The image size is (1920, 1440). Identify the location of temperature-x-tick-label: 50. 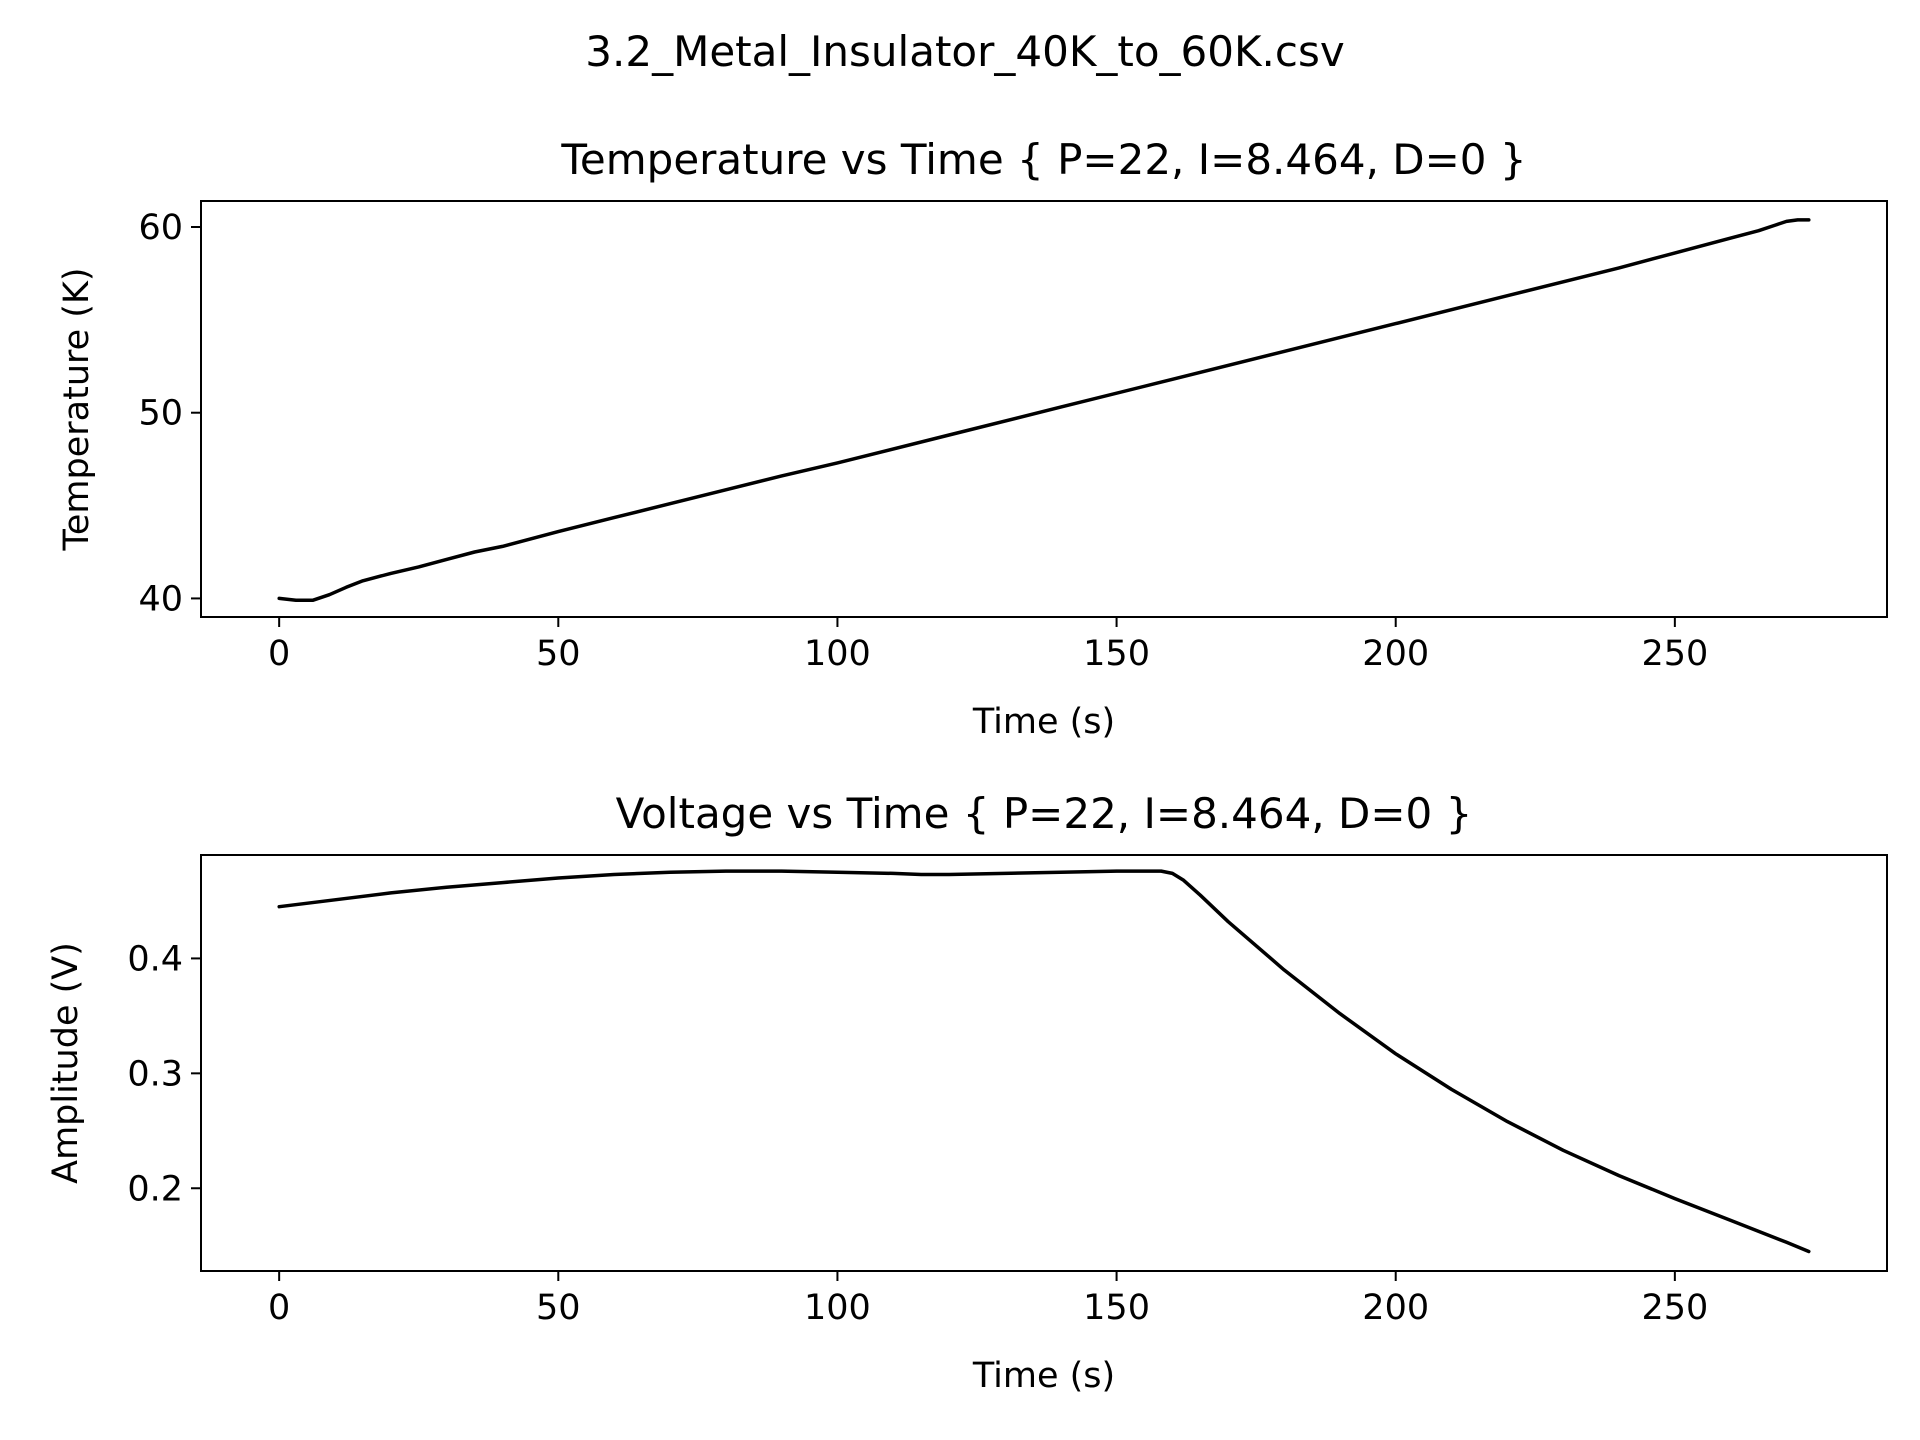
(558, 654).